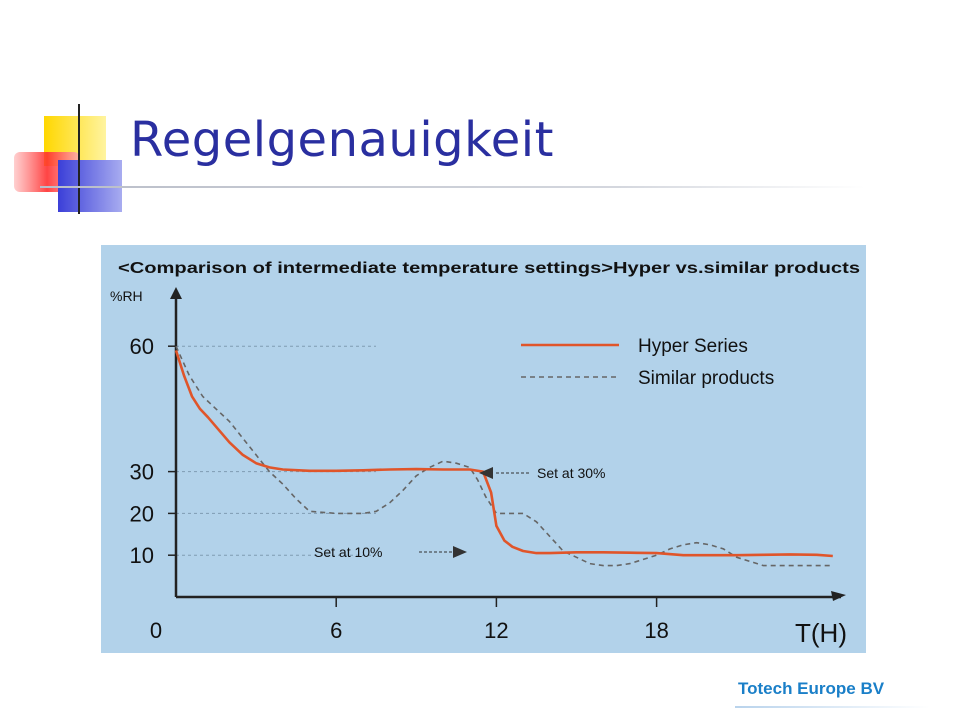 This screenshot has height=720, width=960. What do you see at coordinates (176, 293) in the screenshot?
I see `y-axis-arrow` at bounding box center [176, 293].